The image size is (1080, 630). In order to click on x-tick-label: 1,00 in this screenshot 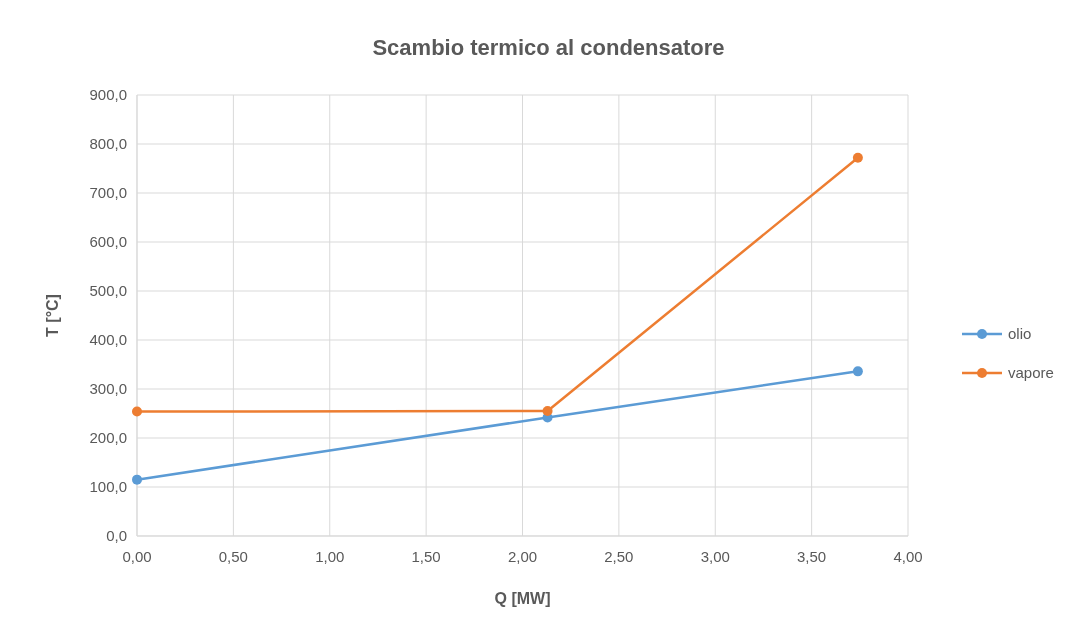, I will do `click(330, 556)`.